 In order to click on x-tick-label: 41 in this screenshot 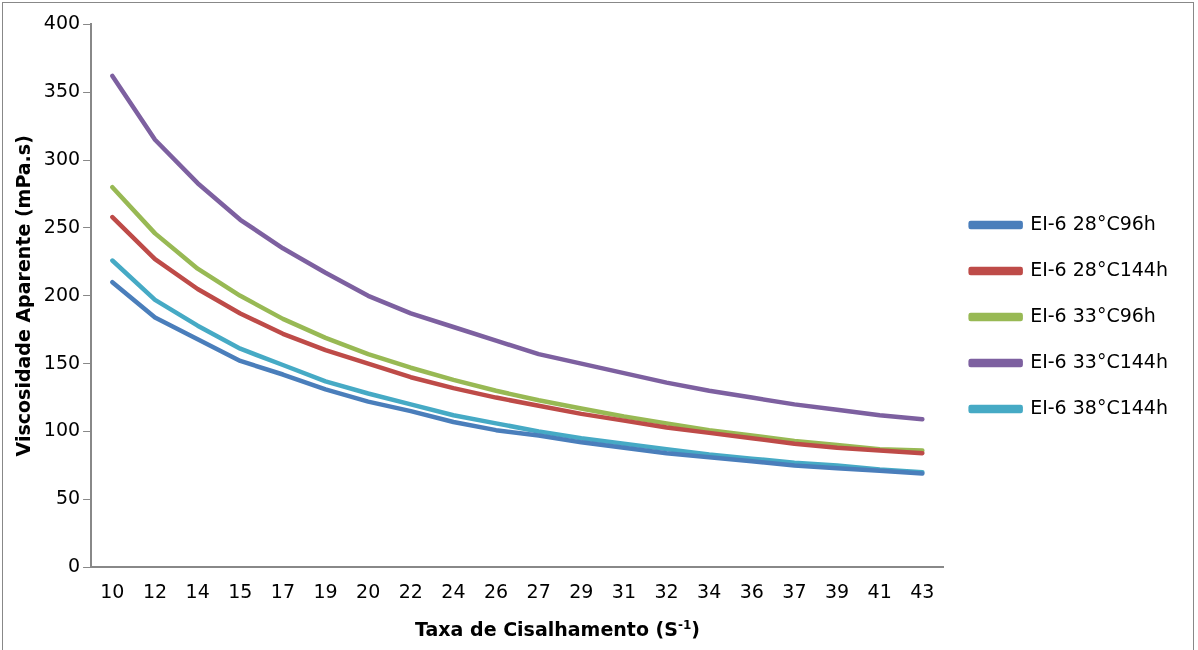, I will do `click(879, 590)`.